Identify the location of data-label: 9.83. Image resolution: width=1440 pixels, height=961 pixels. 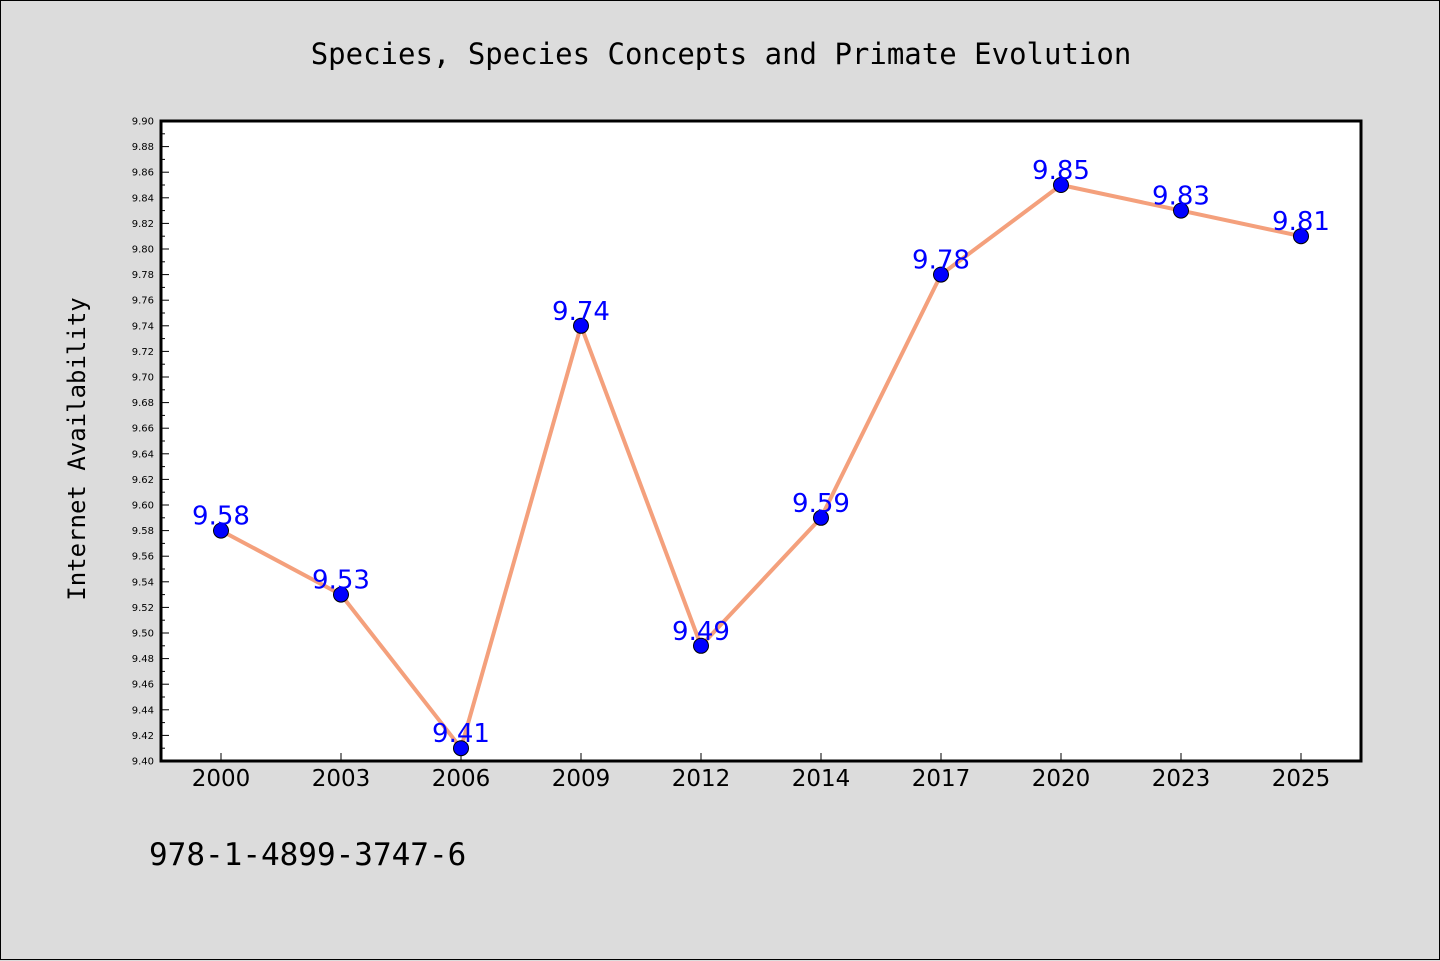
(1181, 197).